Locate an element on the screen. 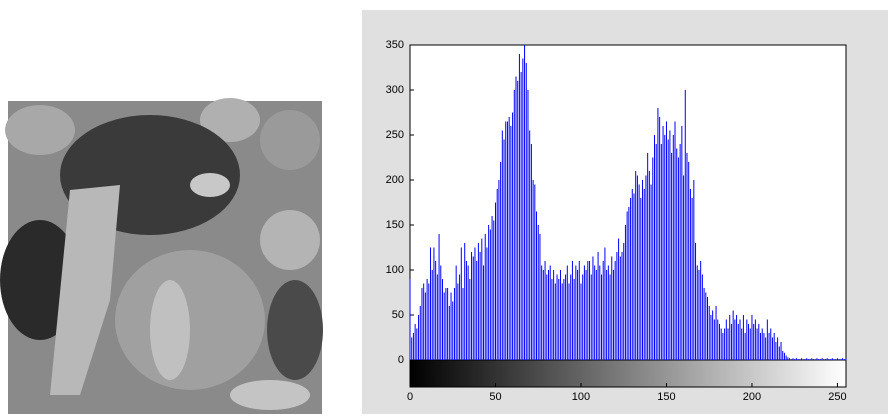  x-tick-label: 150 is located at coordinates (666, 397).